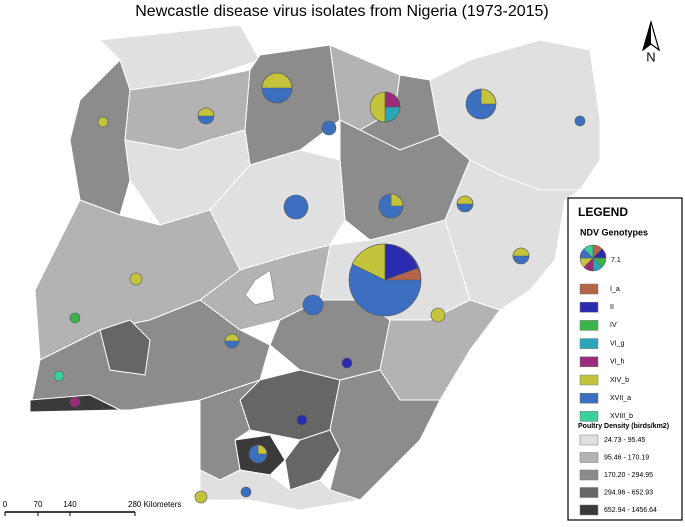 This screenshot has height=527, width=685. Describe the element at coordinates (628, 475) in the screenshot. I see `legend-label: 170.20 - 294.95` at that location.